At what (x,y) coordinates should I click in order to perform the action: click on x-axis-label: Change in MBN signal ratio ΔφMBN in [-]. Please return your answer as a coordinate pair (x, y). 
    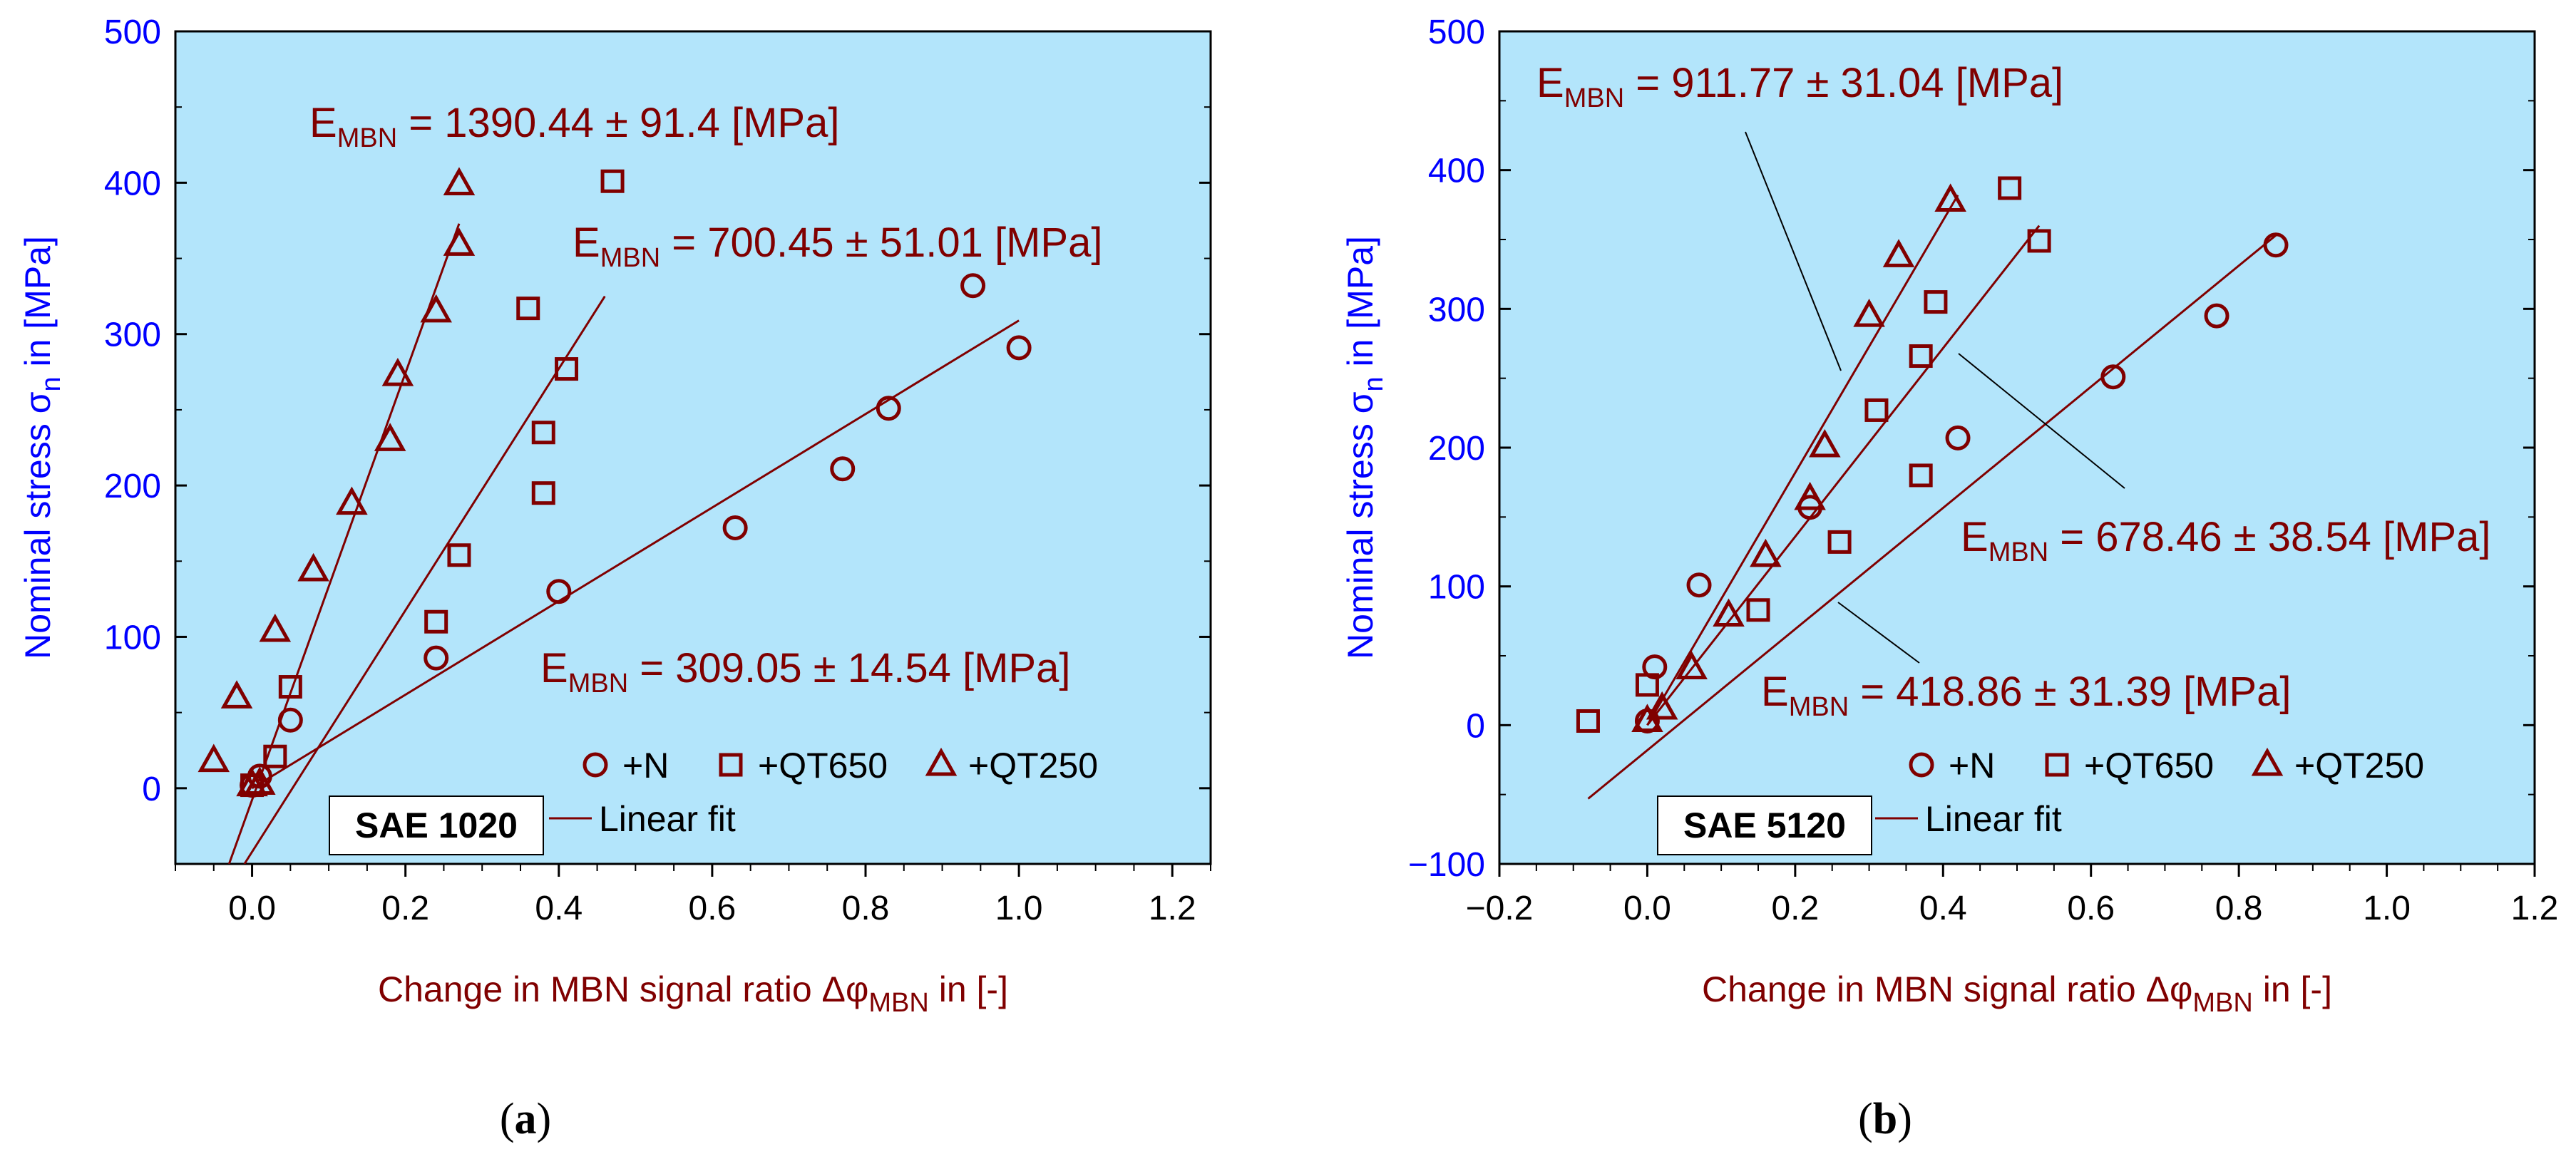
    Looking at the image, I should click on (2017, 993).